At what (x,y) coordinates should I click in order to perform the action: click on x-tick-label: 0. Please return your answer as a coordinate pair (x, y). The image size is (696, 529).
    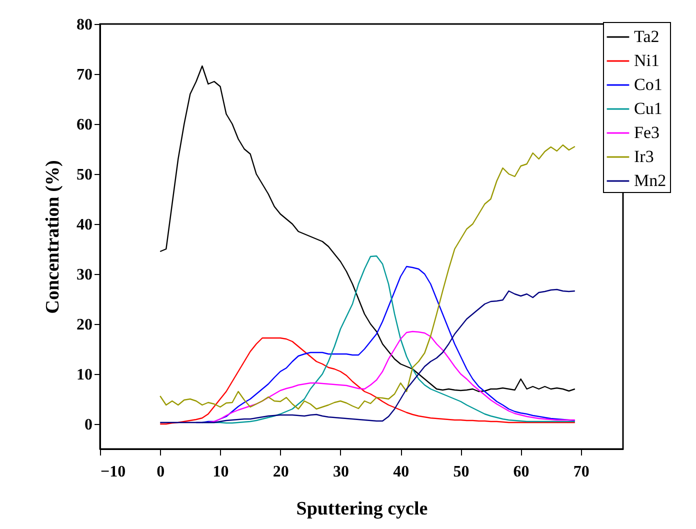
    Looking at the image, I should click on (160, 472).